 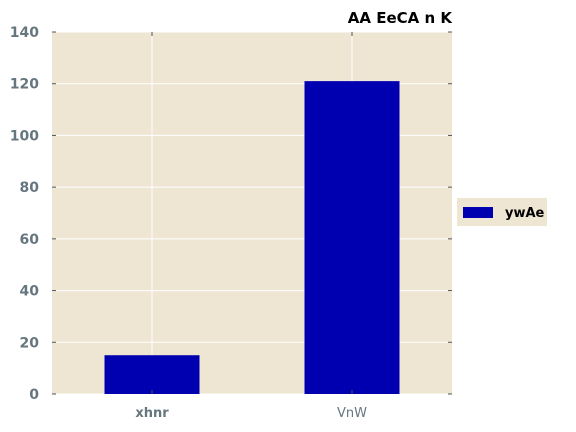 What do you see at coordinates (30, 240) in the screenshot?
I see `y-tick-label: 60` at bounding box center [30, 240].